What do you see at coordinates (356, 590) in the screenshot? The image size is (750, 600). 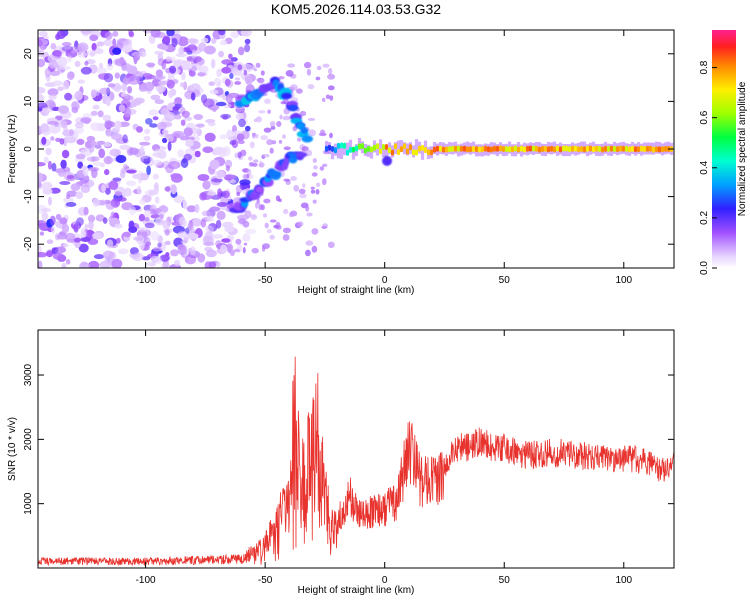 I see `snr-x-axis-label: Height of straight line (km)` at bounding box center [356, 590].